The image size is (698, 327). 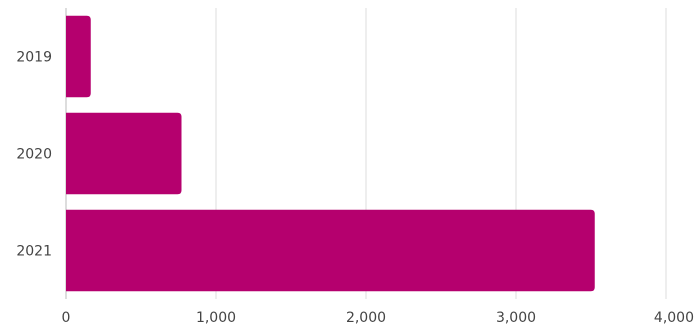 What do you see at coordinates (124, 153) in the screenshot?
I see `bar-2020` at bounding box center [124, 153].